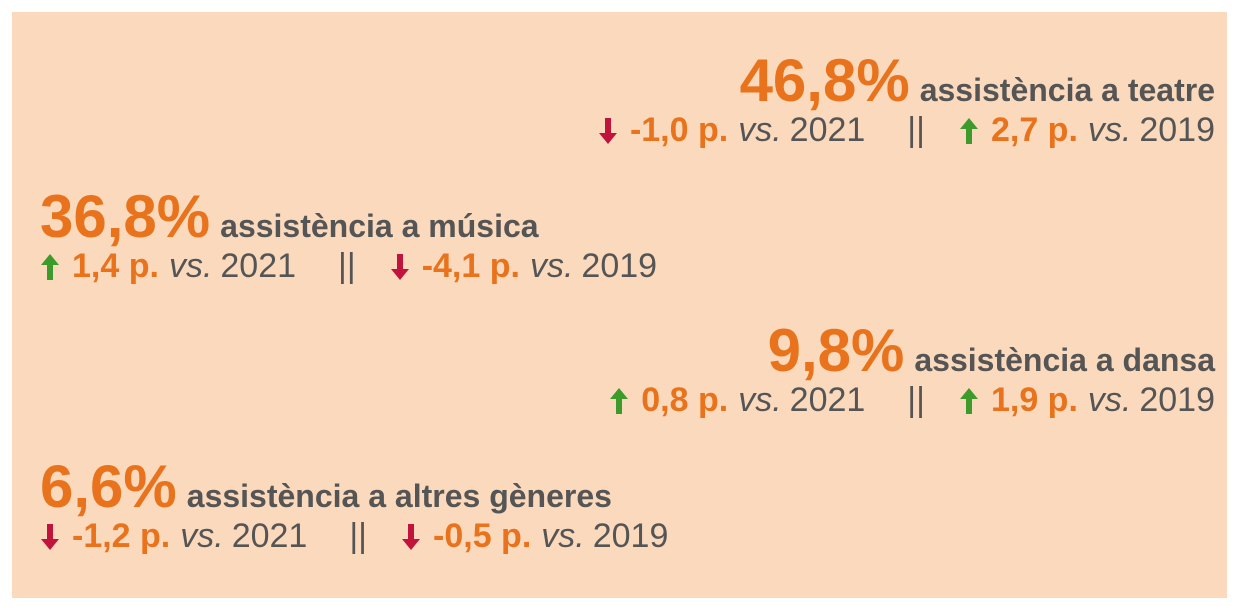  Describe the element at coordinates (1034, 130) in the screenshot. I see `delta: 2,7 p.` at that location.